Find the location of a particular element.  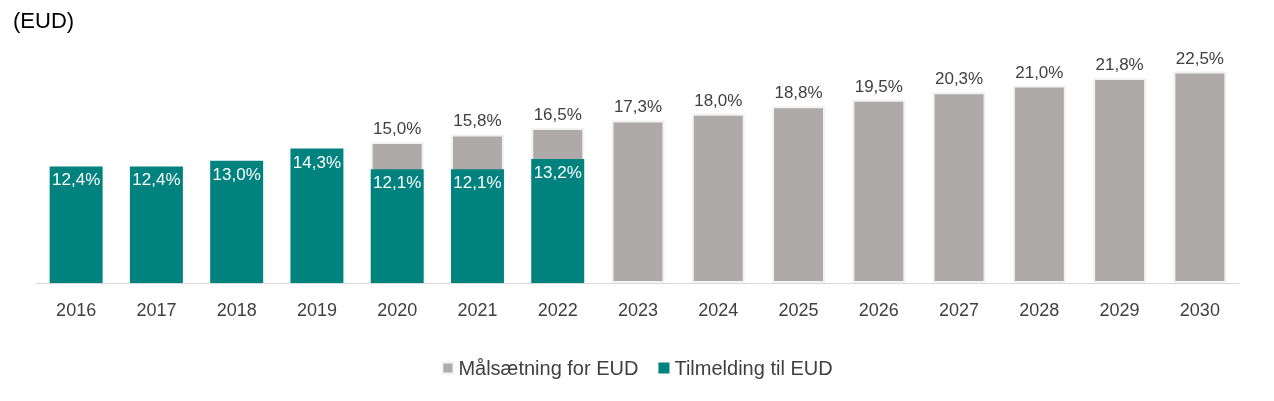

x-tick-label: 2025 is located at coordinates (798, 310).